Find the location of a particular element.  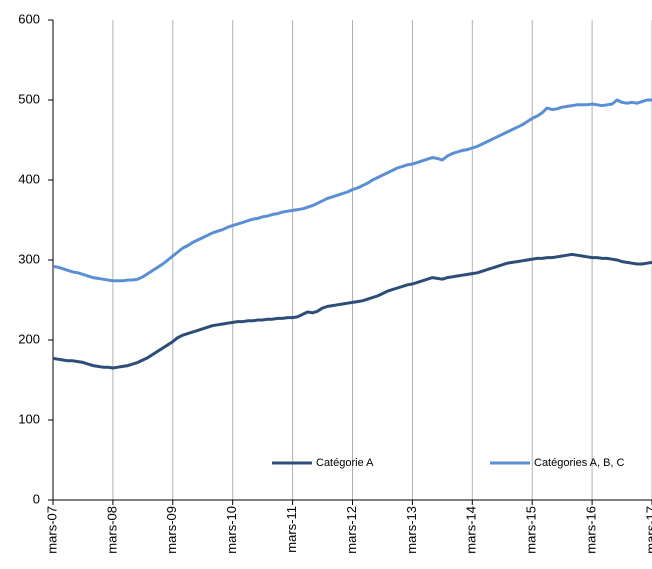

legend-label: Catégorie A is located at coordinates (345, 463).